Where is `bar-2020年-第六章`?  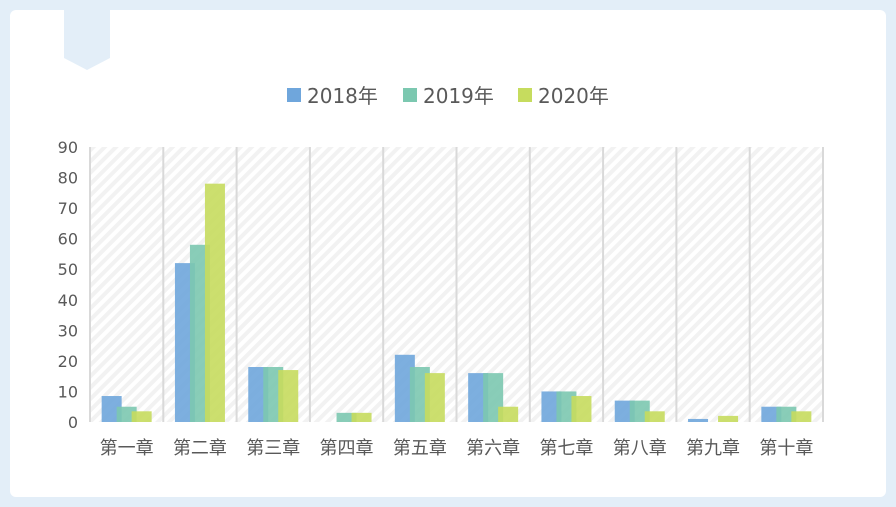 bar-2020年-第六章 is located at coordinates (508, 414).